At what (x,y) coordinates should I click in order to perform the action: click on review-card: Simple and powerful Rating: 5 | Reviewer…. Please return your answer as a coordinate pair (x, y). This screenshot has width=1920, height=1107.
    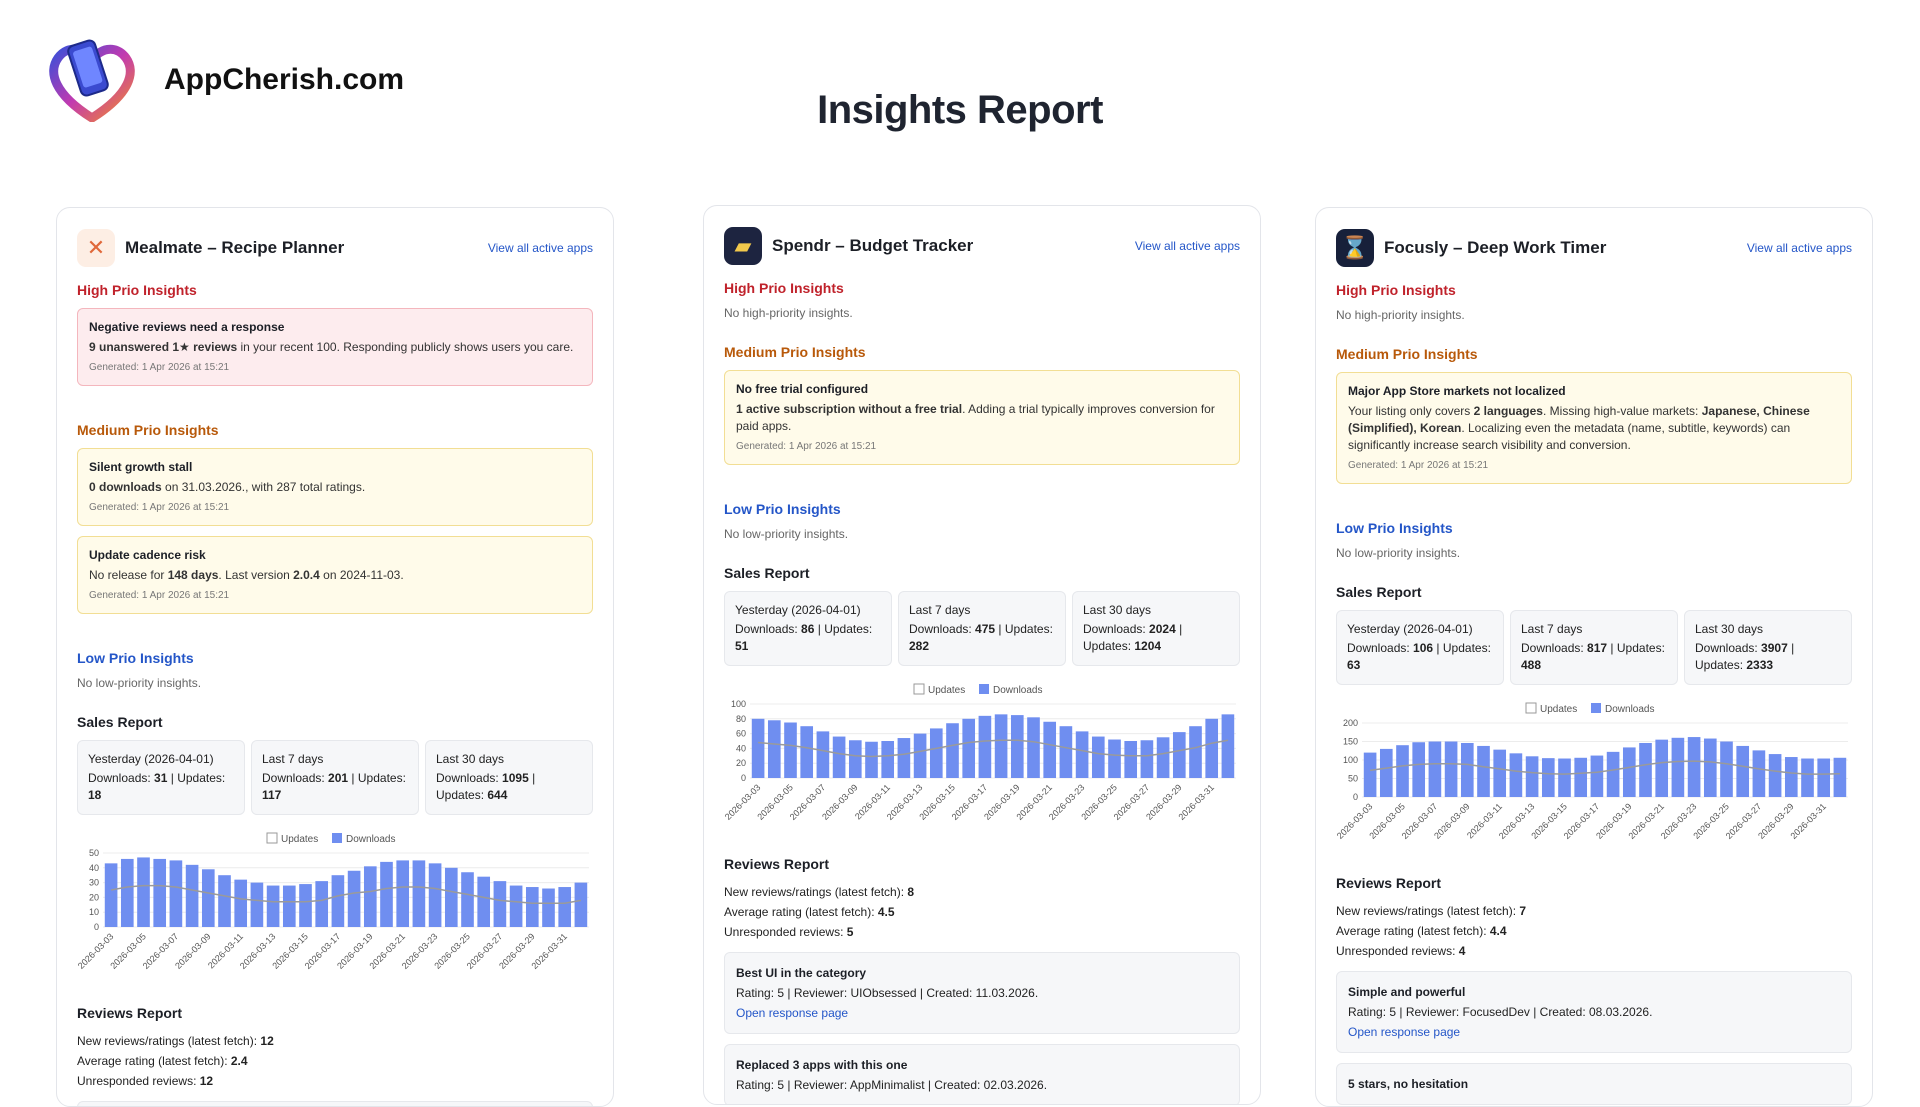
    Looking at the image, I should click on (1594, 1012).